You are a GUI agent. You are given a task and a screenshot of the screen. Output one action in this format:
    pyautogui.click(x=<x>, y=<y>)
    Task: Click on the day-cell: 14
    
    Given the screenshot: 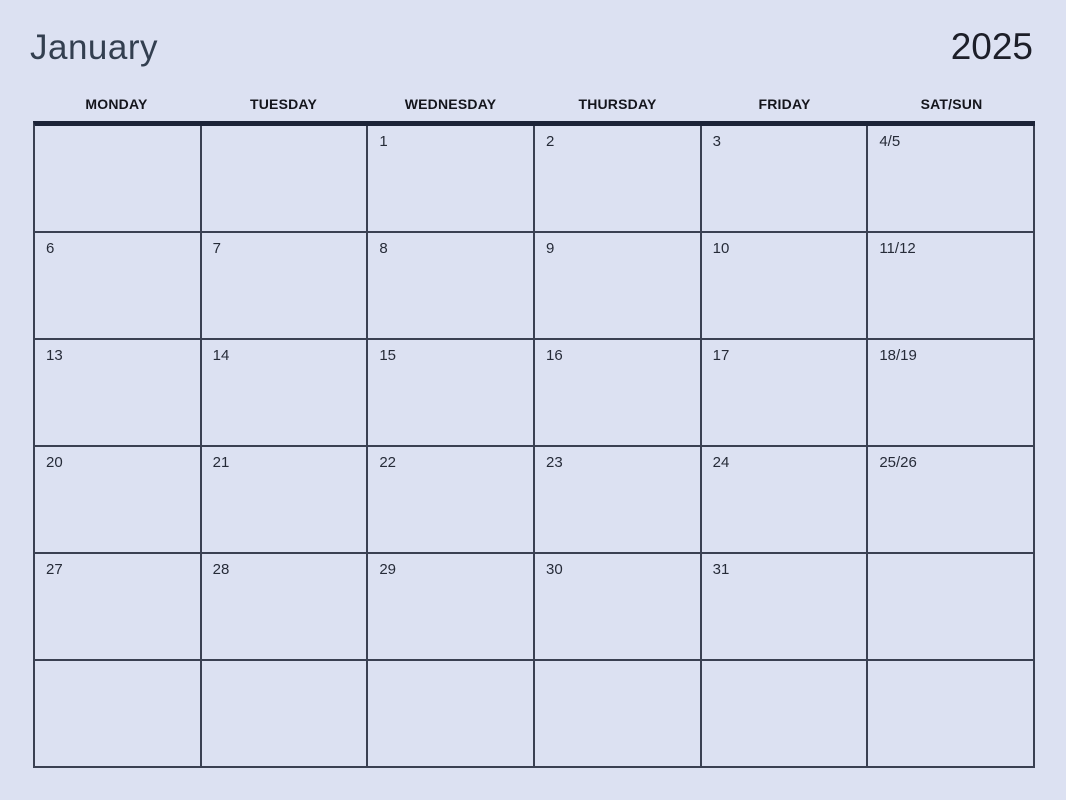 What is the action you would take?
    pyautogui.click(x=285, y=393)
    